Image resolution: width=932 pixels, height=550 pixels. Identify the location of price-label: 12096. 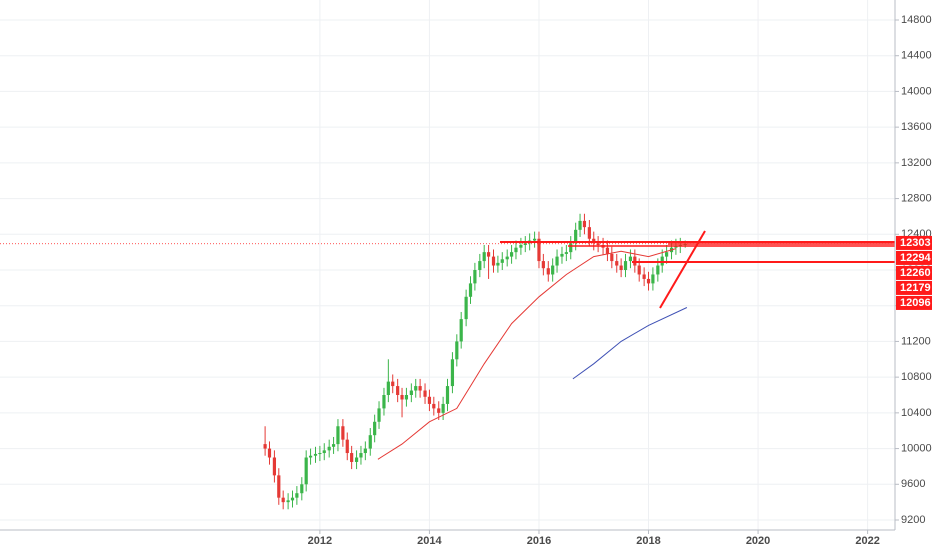
(915, 303).